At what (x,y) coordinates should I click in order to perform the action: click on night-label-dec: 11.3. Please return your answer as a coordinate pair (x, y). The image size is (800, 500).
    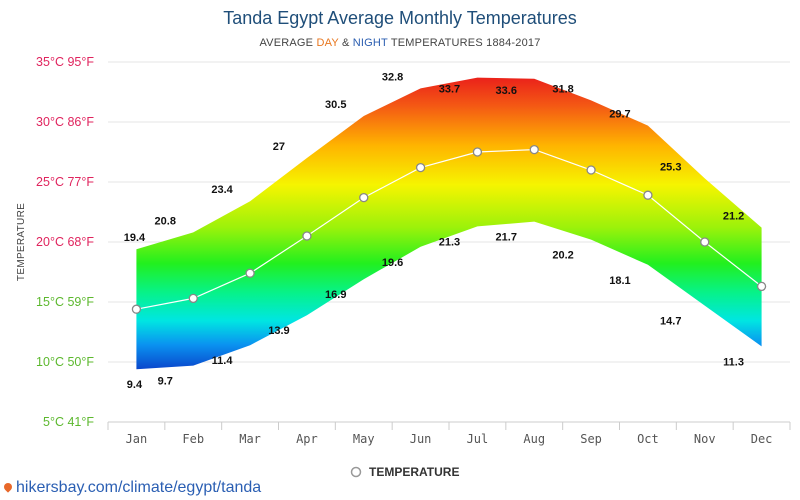
    Looking at the image, I should click on (733, 362).